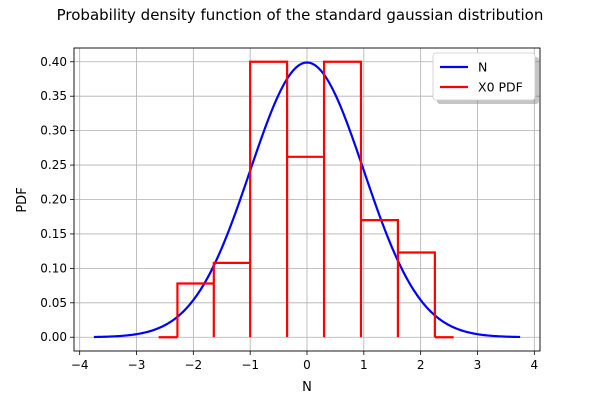  I want to click on x-tick-label: −1, so click(250, 365).